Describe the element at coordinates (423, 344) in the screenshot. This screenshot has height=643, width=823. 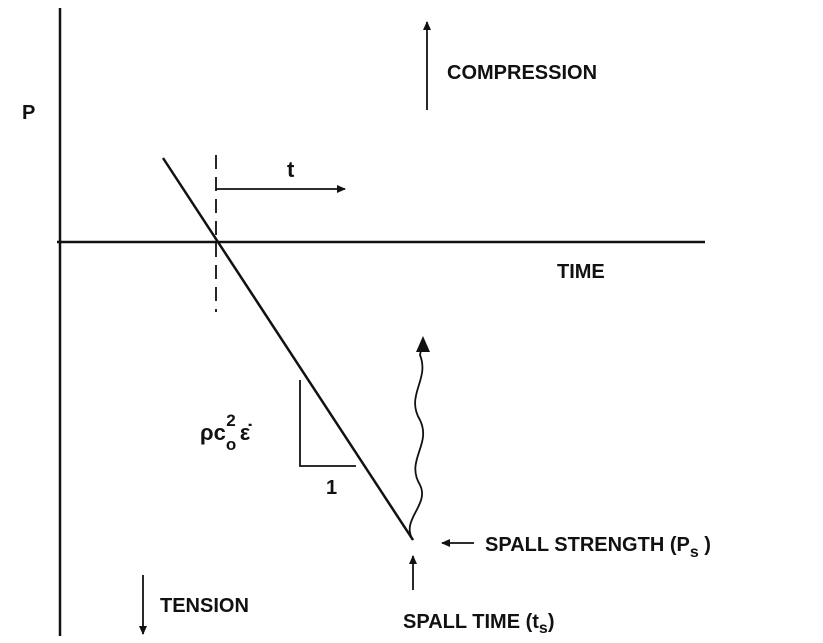
I see `wave-arrowhead` at that location.